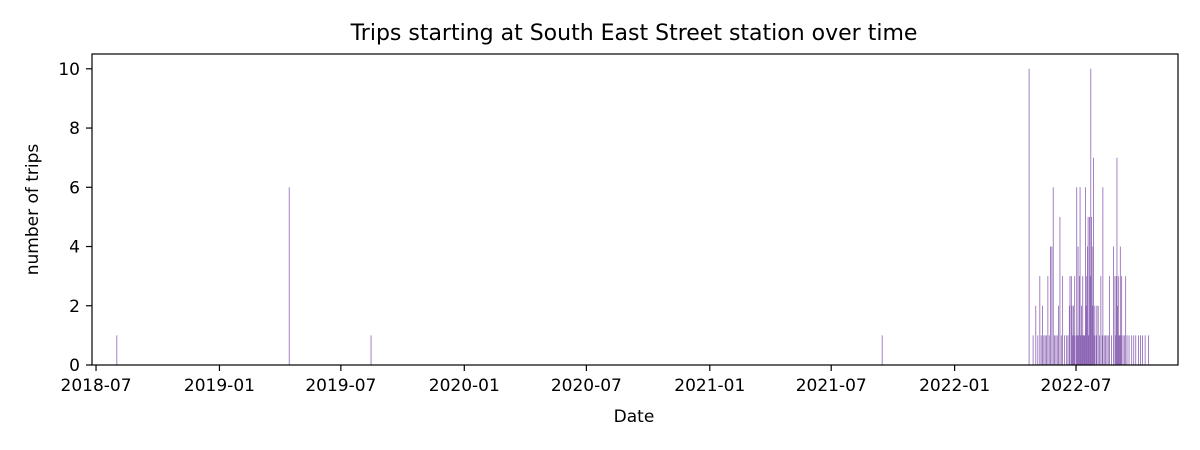 The image size is (1200, 450). I want to click on y-axis-label: number of trips, so click(33, 210).